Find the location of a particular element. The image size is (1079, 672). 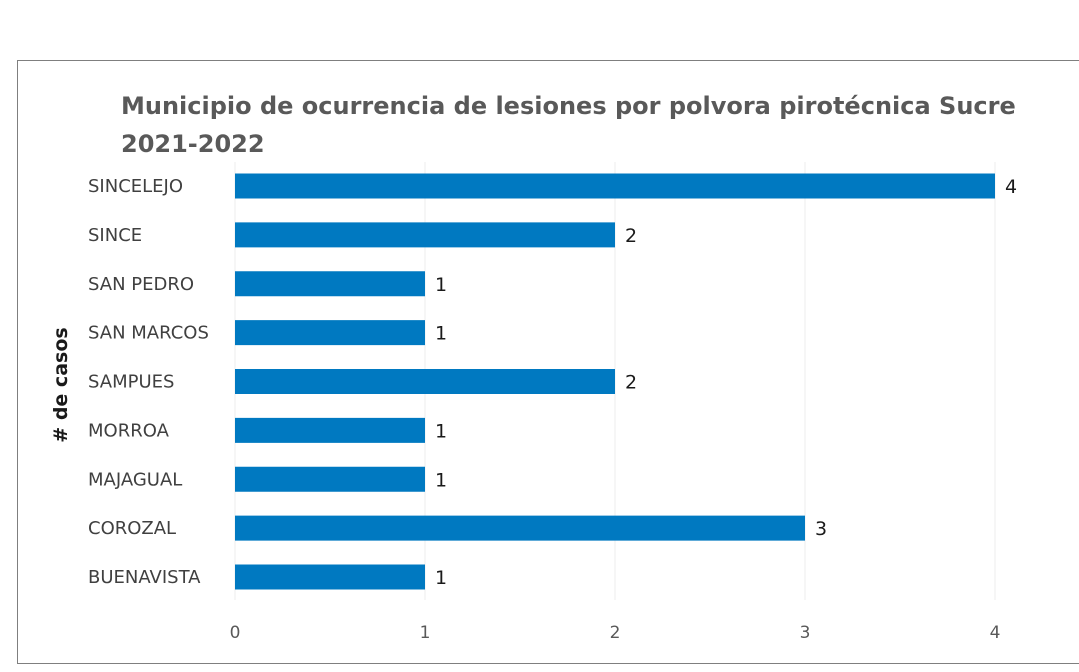

chart-title-line-2: 2021-2022 is located at coordinates (193, 144).